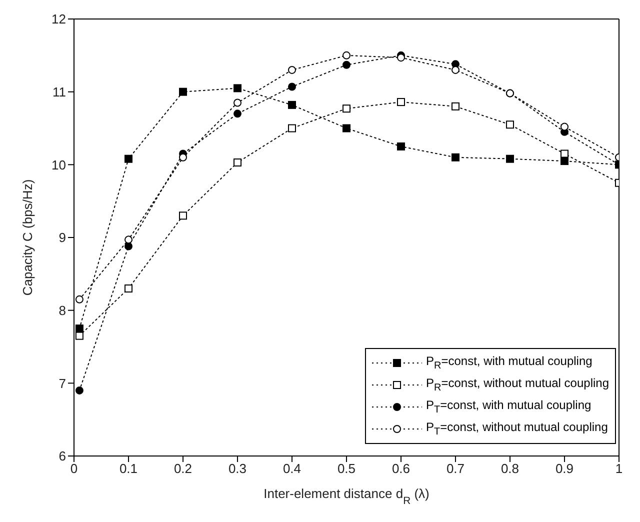  I want to click on x-tick-label: 0, so click(74, 468).